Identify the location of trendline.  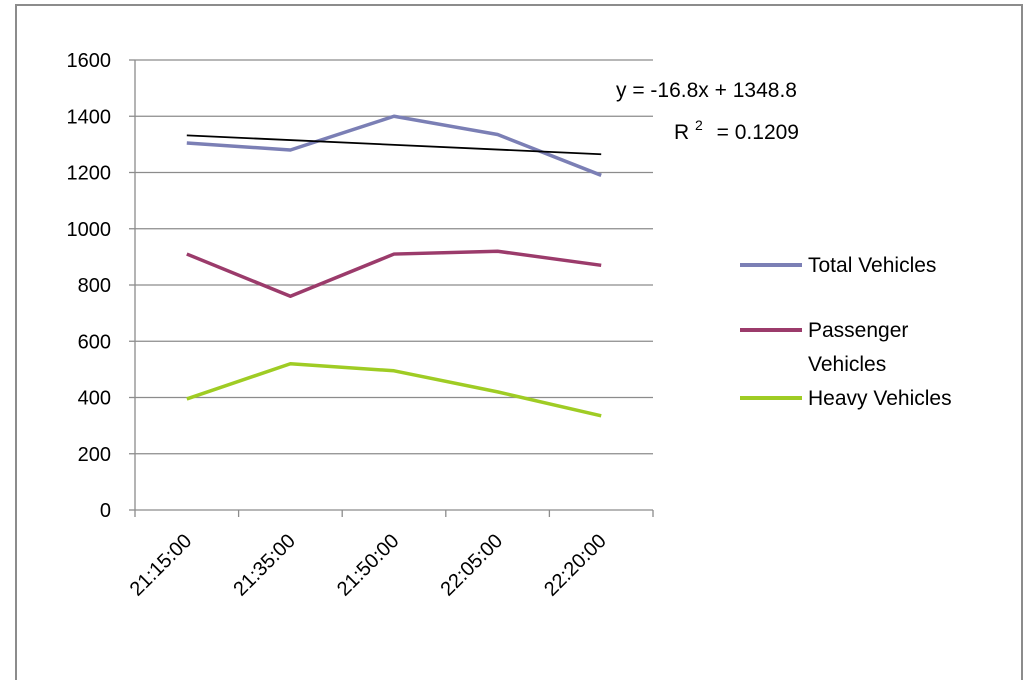
(394, 145).